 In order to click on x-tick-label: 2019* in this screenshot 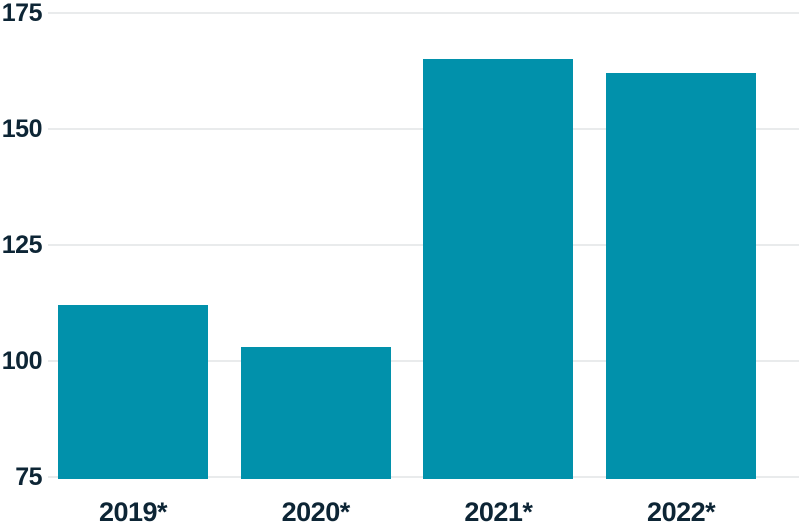, I will do `click(133, 512)`.